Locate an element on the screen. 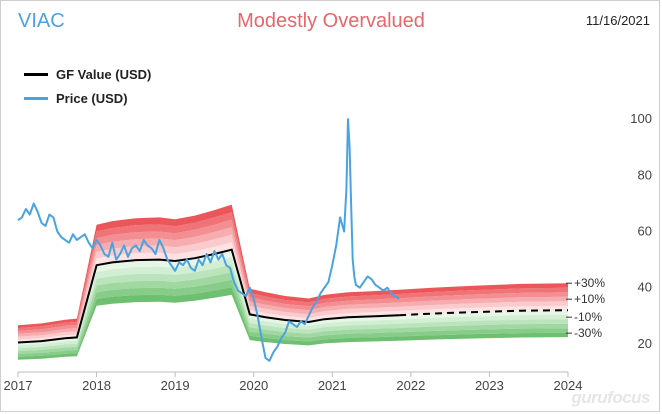  band-label-4: -30% is located at coordinates (588, 333).